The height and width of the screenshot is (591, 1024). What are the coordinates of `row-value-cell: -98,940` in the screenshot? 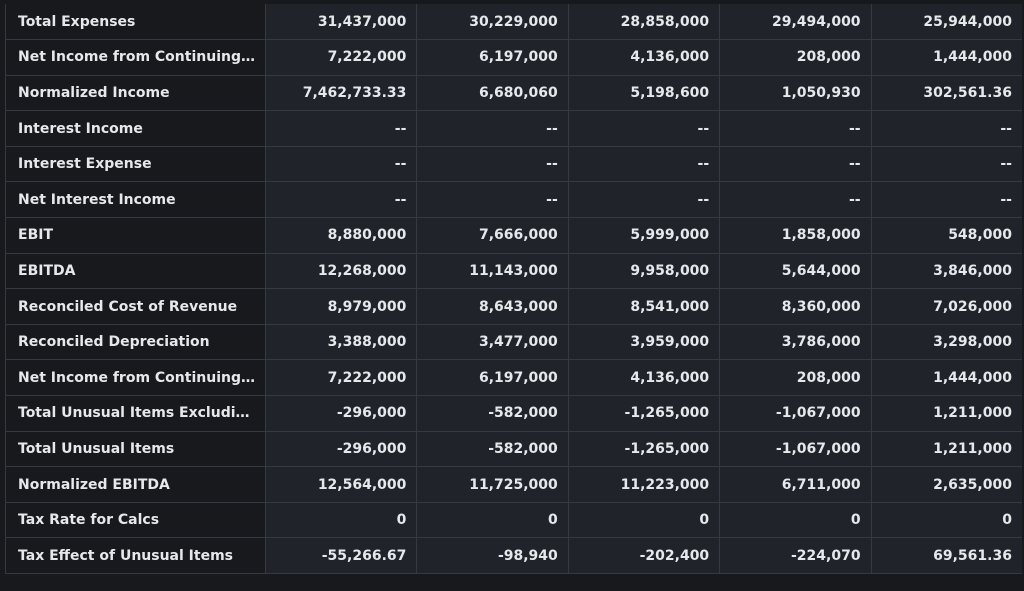 It's located at (492, 555).